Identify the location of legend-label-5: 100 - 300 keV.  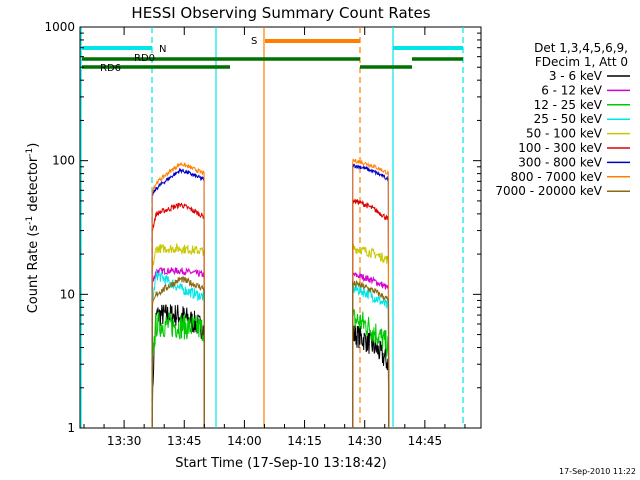
(560, 148).